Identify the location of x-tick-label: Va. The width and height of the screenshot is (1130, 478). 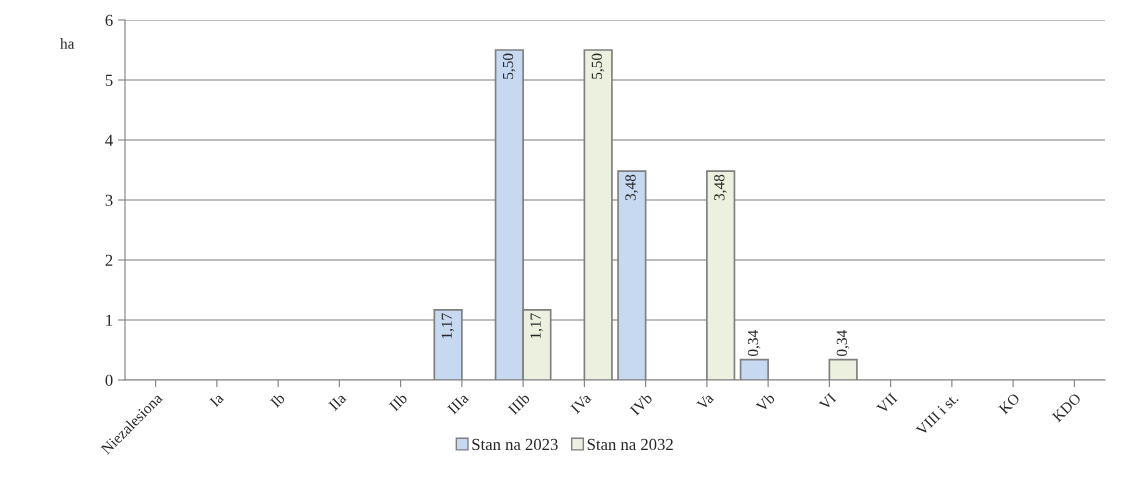
(705, 401).